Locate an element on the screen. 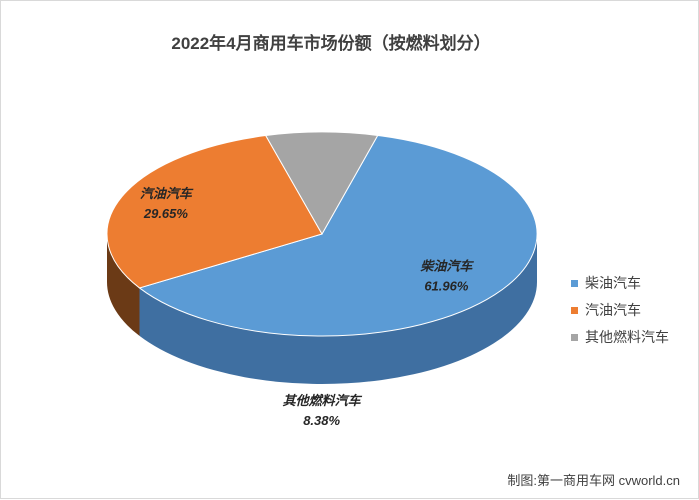  slice-label-1: 柴油汽车 is located at coordinates (446, 266).